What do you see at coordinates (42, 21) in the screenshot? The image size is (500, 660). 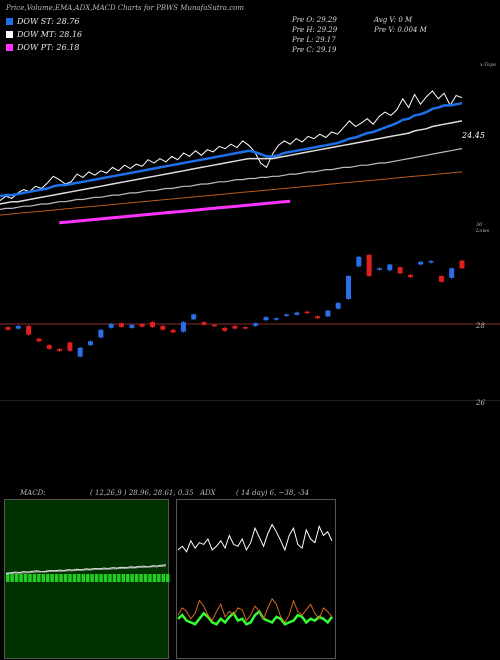 I see `legend-dow-st: DOW ST: 28.76` at bounding box center [42, 21].